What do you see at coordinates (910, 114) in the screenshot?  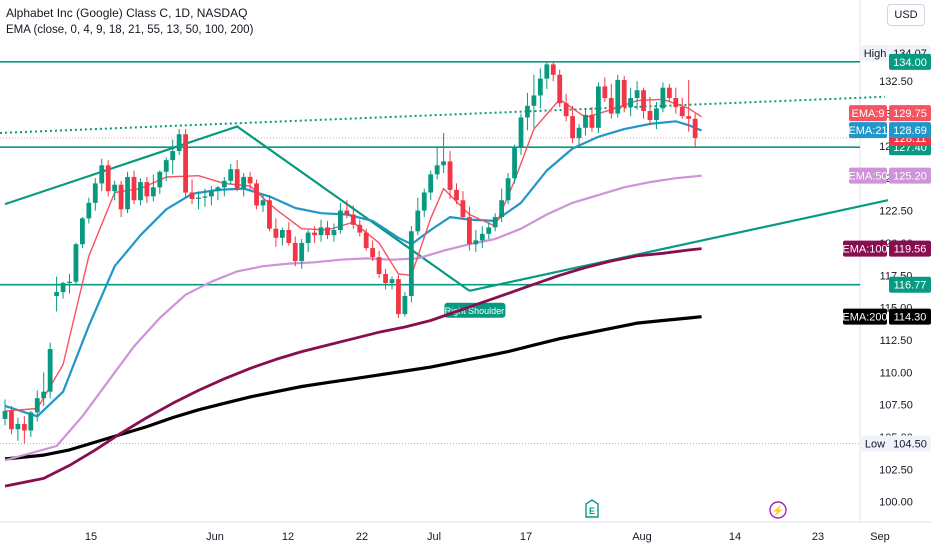 I see `ema-label-value: 129.75` at bounding box center [910, 114].